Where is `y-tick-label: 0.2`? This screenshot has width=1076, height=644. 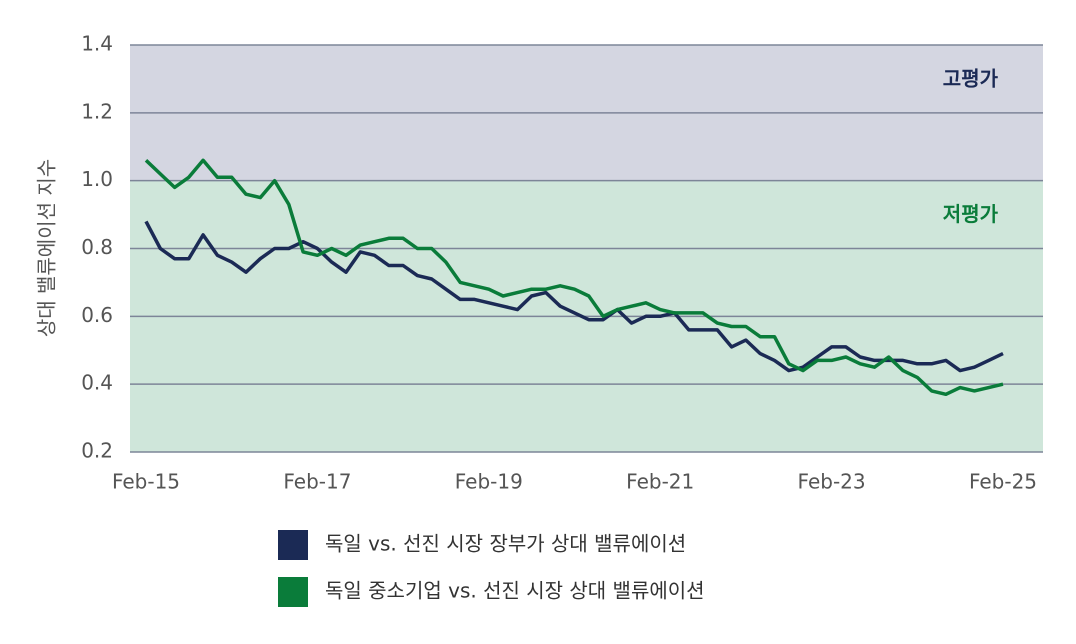
y-tick-label: 0.2 is located at coordinates (97, 451).